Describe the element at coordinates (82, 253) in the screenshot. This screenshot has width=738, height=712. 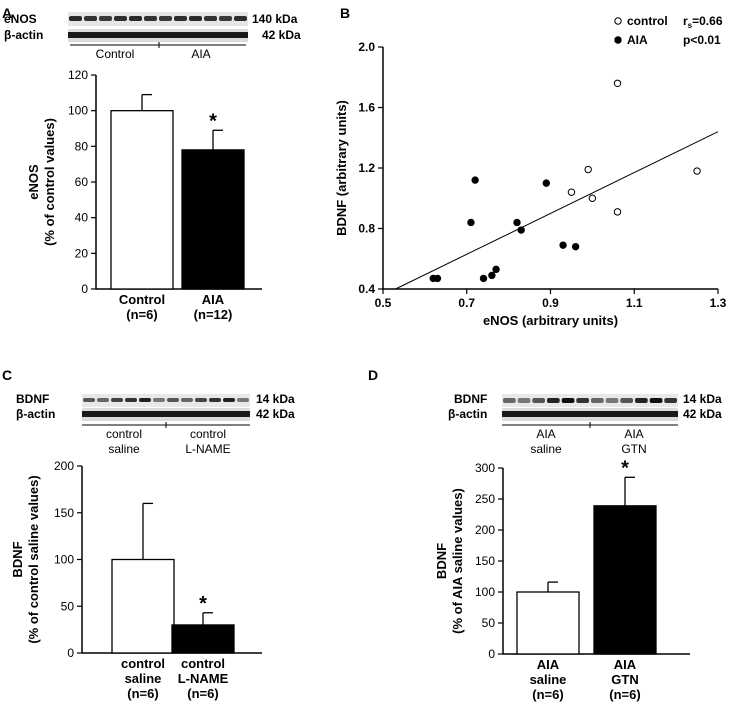
I see `chart-a-y-tick-label: 20` at that location.